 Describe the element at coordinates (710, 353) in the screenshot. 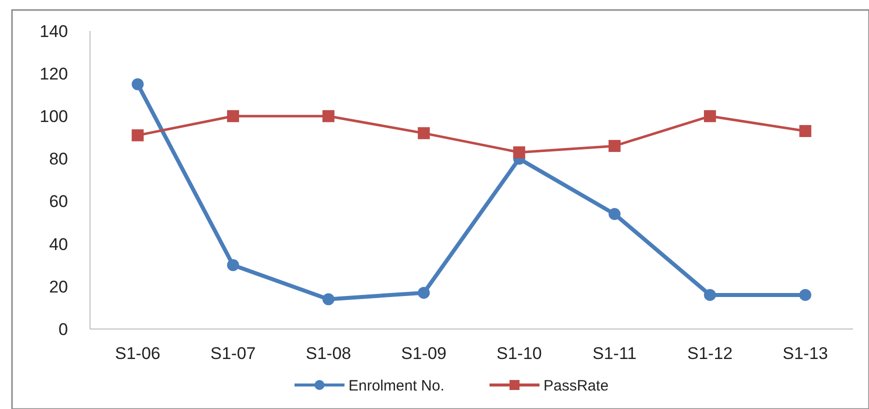

I see `x-tick-label: S1-12` at that location.